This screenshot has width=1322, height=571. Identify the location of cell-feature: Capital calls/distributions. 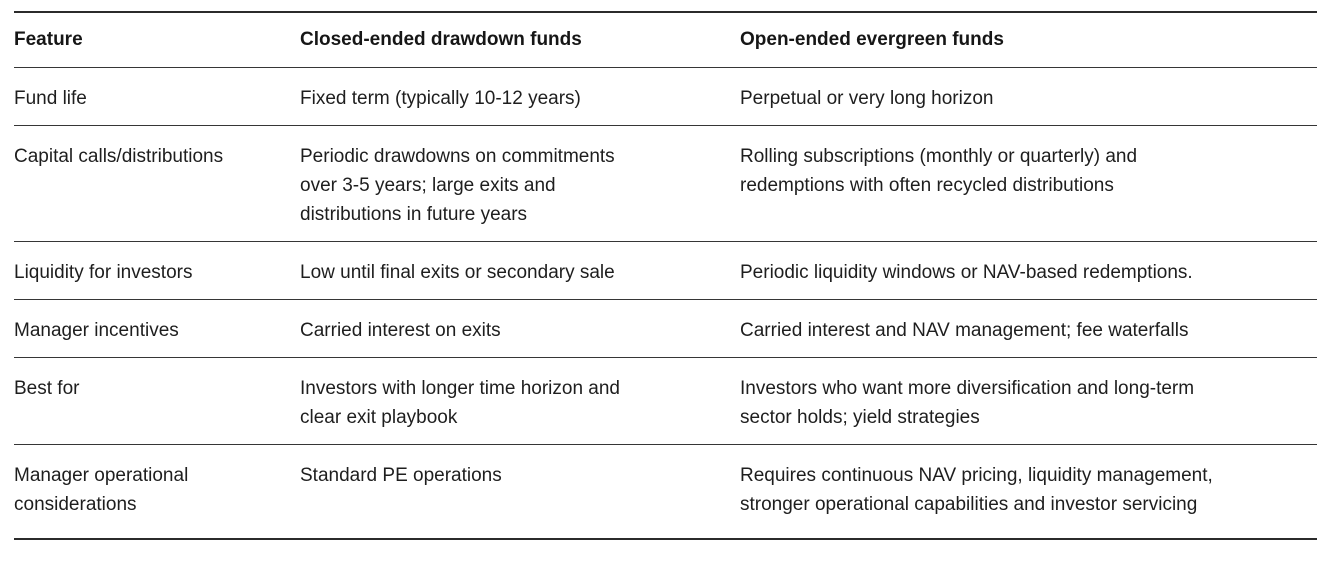
(157, 183).